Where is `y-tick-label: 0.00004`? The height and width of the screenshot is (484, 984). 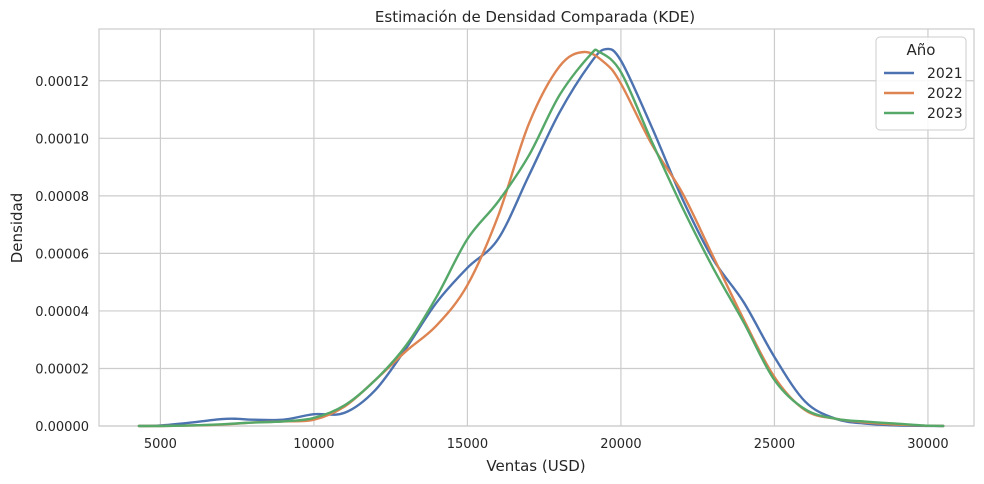 y-tick-label: 0.00004 is located at coordinates (62, 312).